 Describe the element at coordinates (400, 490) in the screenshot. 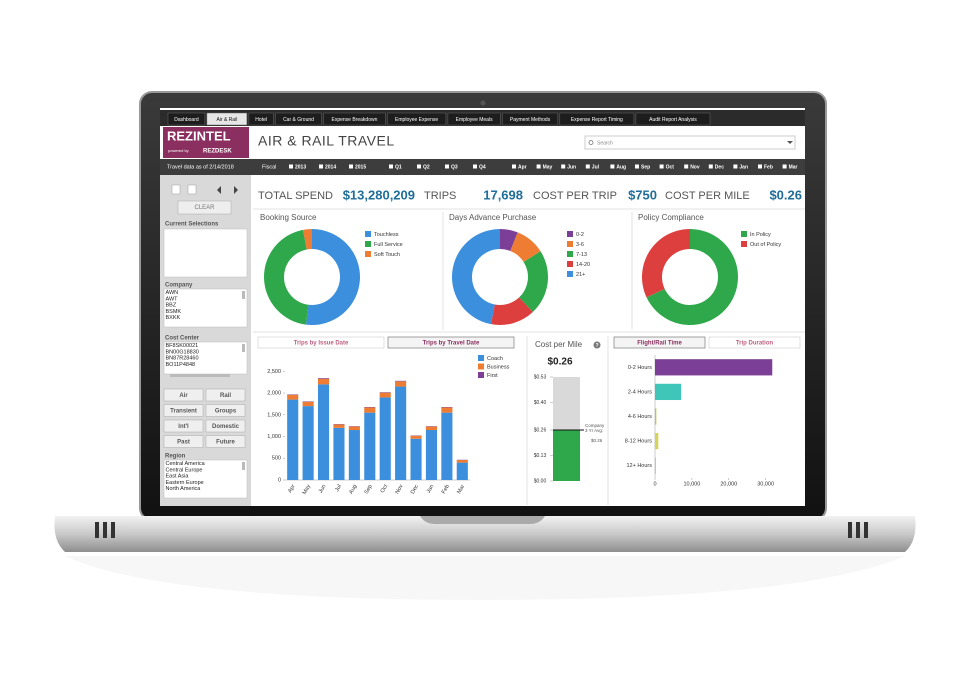

I see `x-tick-label: Nov` at that location.